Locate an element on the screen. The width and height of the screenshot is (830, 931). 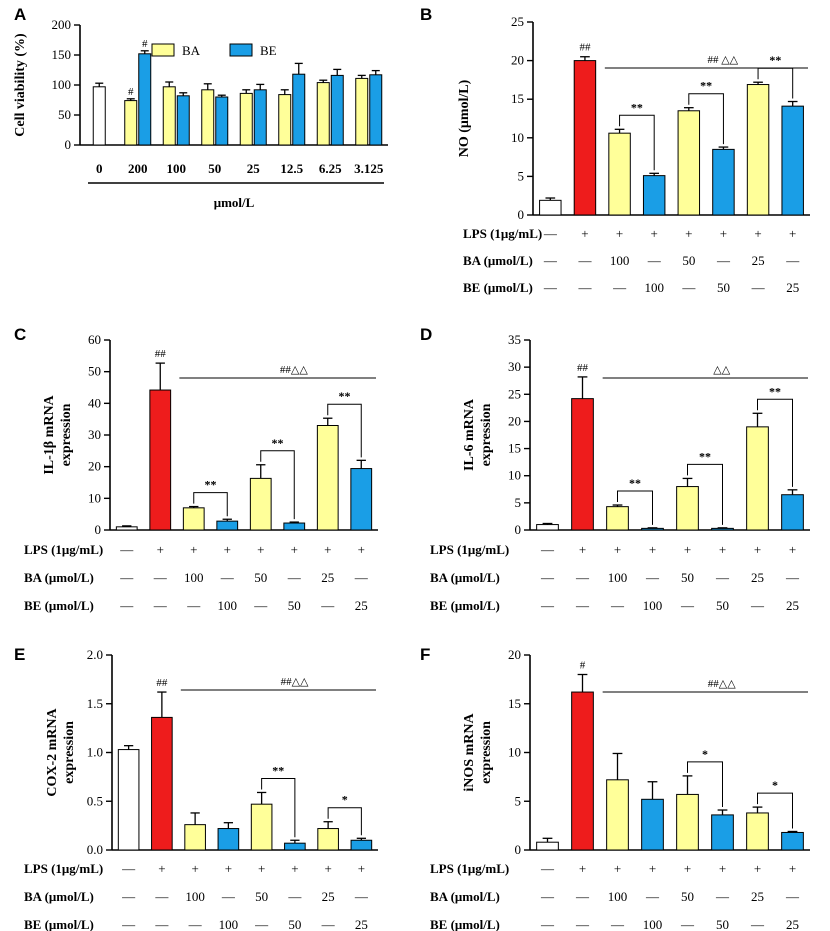
x-tick-label: 100 is located at coordinates (177, 168).